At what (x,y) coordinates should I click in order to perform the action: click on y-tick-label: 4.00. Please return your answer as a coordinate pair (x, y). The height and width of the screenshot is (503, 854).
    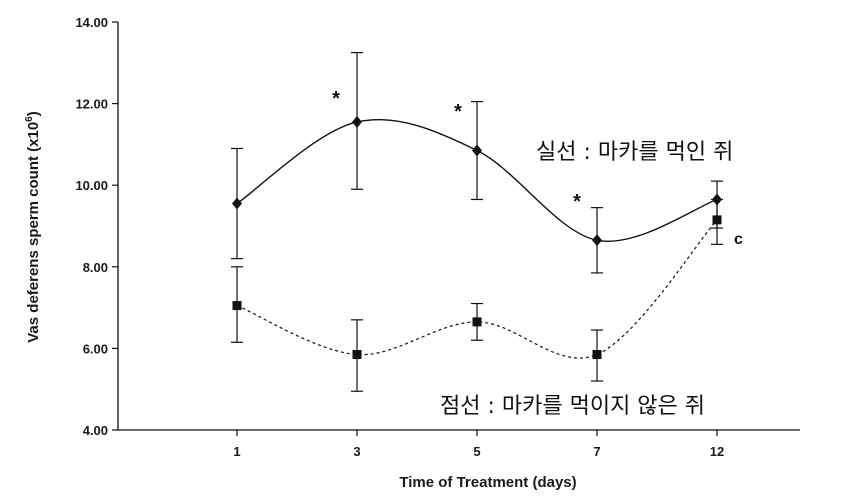
    Looking at the image, I should click on (95, 430).